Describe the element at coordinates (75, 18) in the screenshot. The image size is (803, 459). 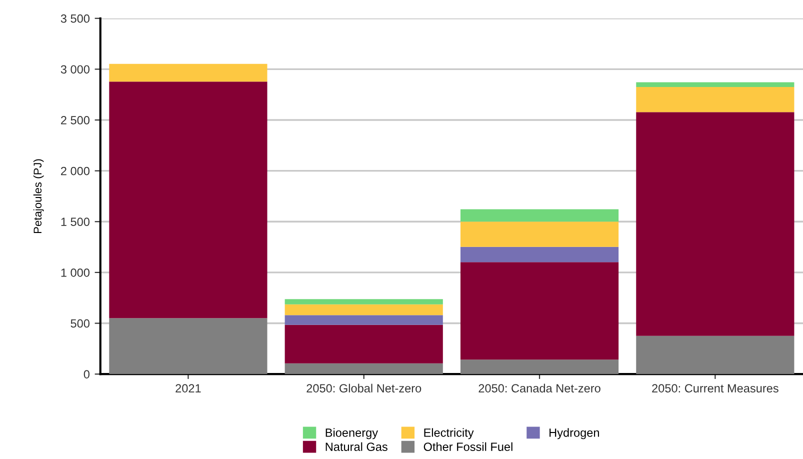
I see `y-tick-label: 3 500` at that location.